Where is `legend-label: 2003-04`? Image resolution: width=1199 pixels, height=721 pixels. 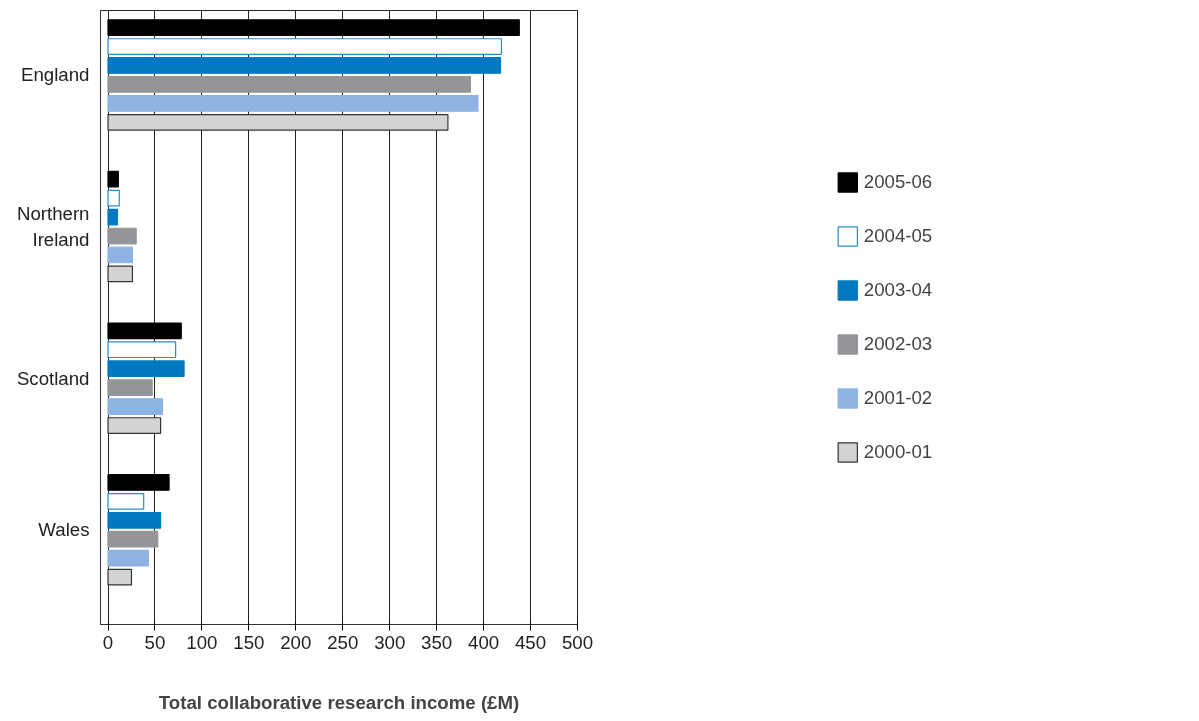
legend-label: 2003-04 is located at coordinates (898, 290).